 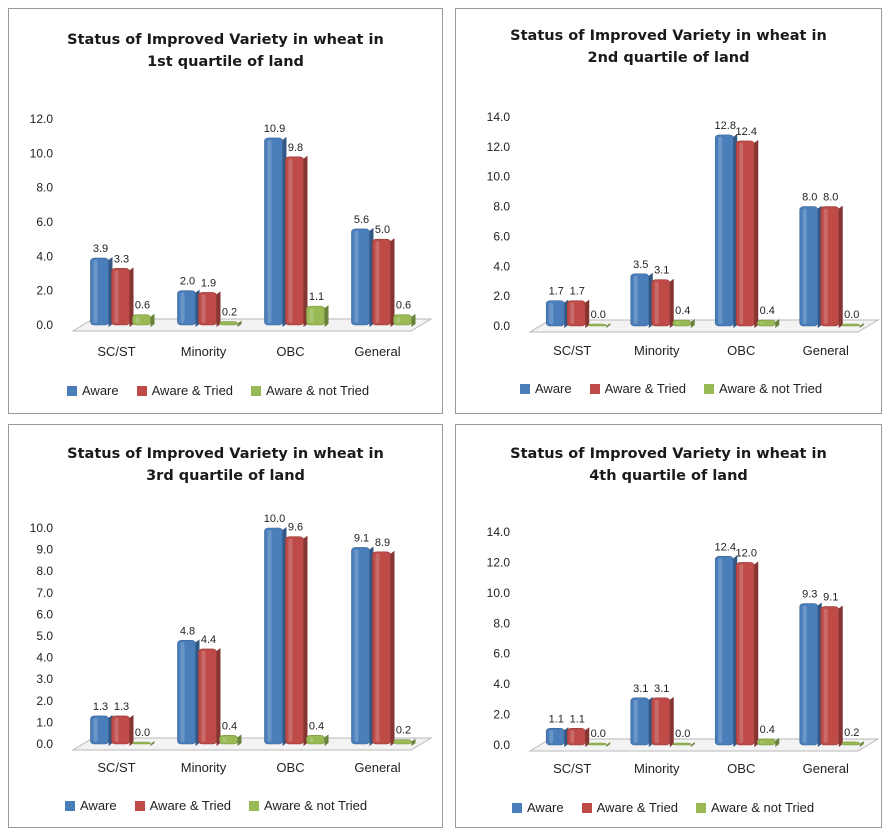 What do you see at coordinates (501, 715) in the screenshot?
I see `y-tick-label: 2.0` at bounding box center [501, 715].